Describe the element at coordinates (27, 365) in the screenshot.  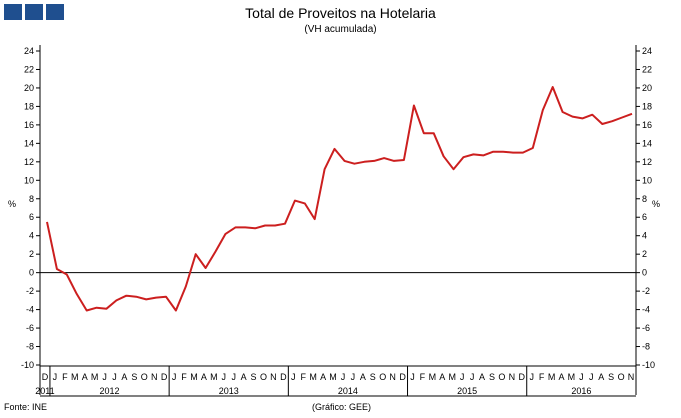
I see `y-tick-label-left: -10` at that location.